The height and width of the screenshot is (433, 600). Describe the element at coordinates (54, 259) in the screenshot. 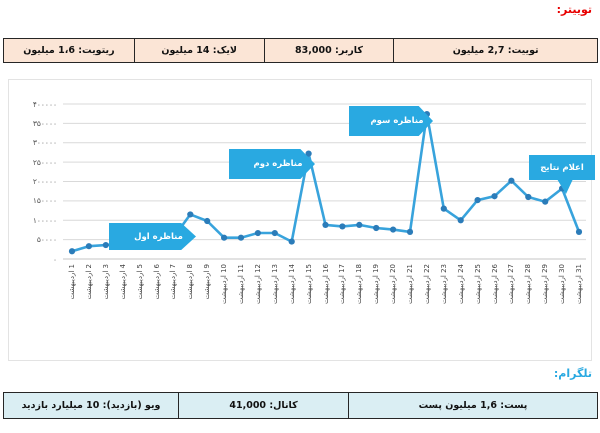

I see `y-axis-tick-label: ۰` at that location.